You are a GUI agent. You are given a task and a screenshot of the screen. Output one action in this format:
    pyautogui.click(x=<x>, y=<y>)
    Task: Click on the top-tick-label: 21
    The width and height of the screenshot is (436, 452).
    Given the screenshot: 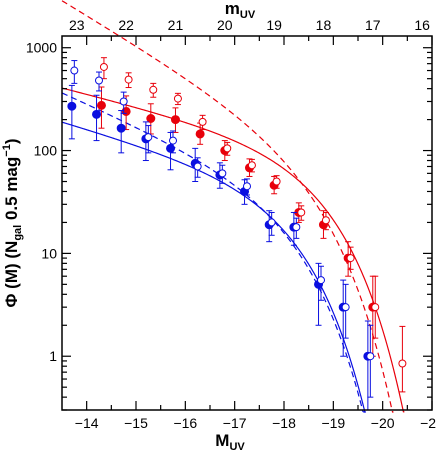 What is the action you would take?
    pyautogui.click(x=176, y=25)
    